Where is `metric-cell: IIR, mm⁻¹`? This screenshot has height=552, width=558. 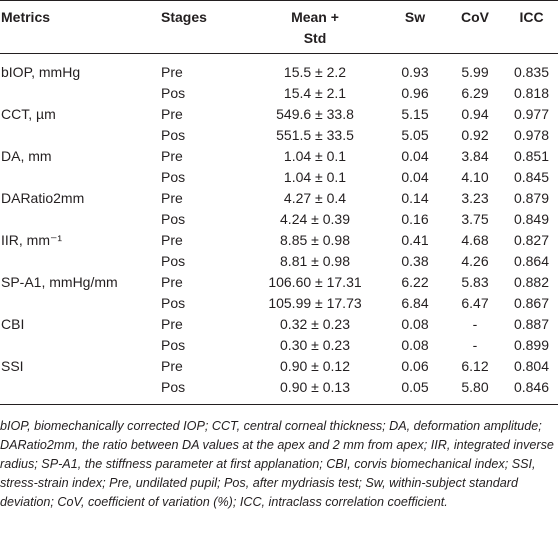
metric-cell: IIR, mm⁻¹ is located at coordinates (32, 240).